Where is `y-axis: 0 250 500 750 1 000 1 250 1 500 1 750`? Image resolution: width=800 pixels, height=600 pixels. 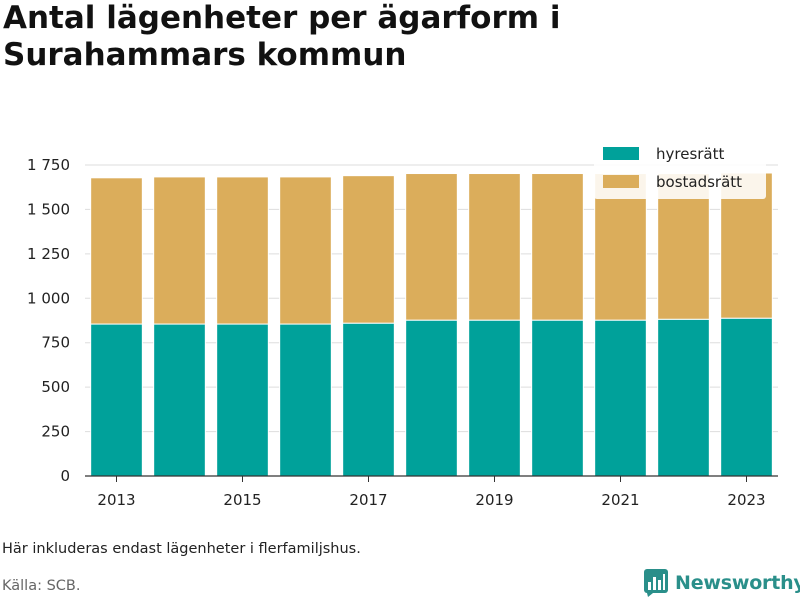 y-axis: 0 250 500 750 1 000 1 250 1 500 1 750 is located at coordinates (48, 320).